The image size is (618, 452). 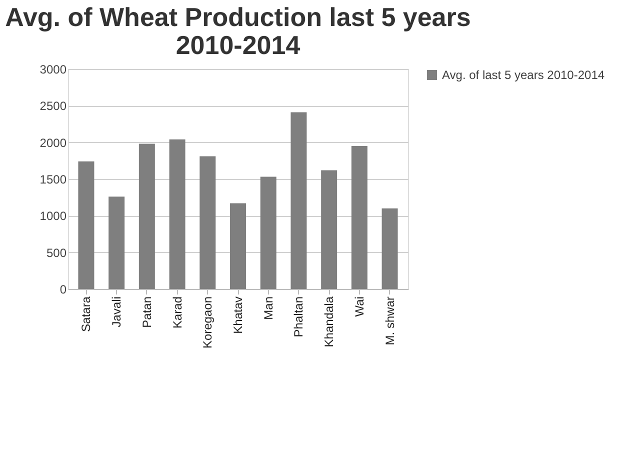 What do you see at coordinates (329, 322) in the screenshot?
I see `x-tick-label: Khandala` at bounding box center [329, 322].